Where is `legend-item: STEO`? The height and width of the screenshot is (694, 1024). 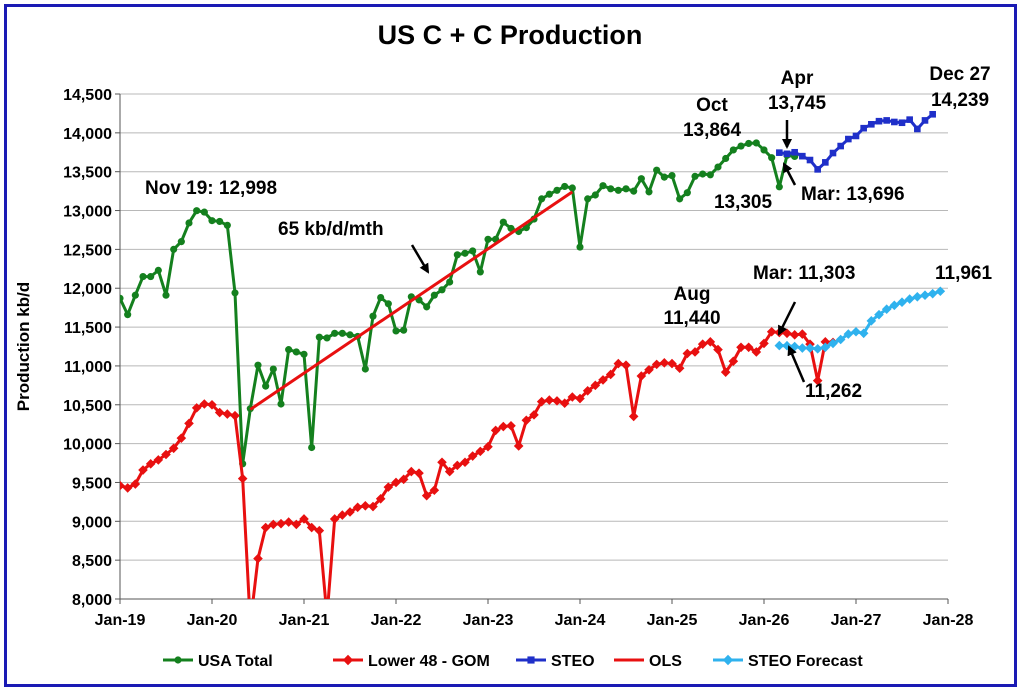
legend-item: STEO is located at coordinates (555, 661).